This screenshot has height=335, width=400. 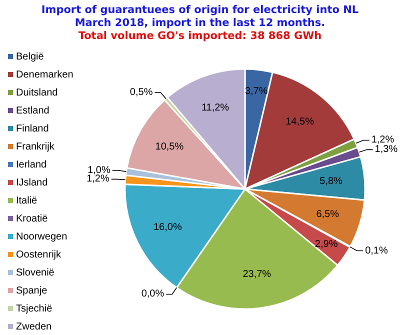 I want to click on data-label: 2,9%, so click(x=326, y=244).